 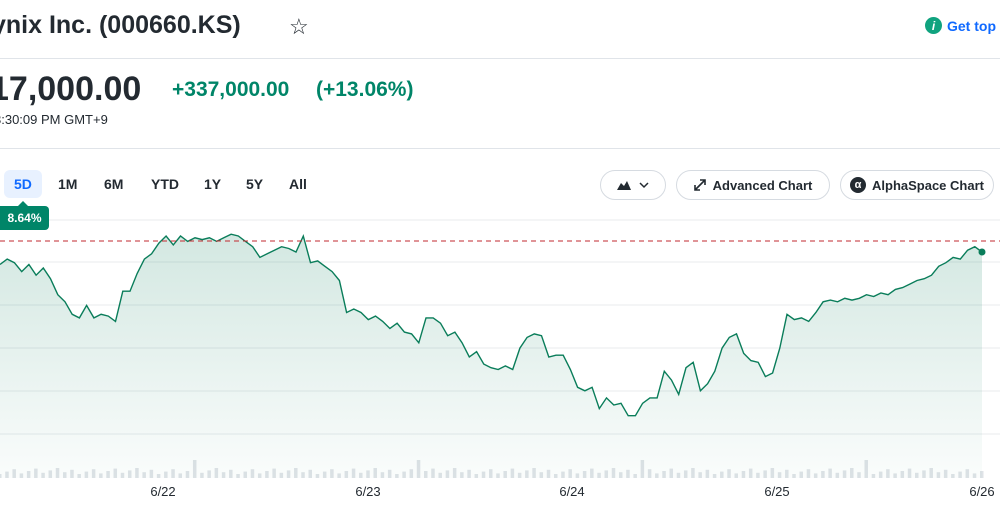 What do you see at coordinates (255, 184) in the screenshot?
I see `range-5y: 5Y` at bounding box center [255, 184].